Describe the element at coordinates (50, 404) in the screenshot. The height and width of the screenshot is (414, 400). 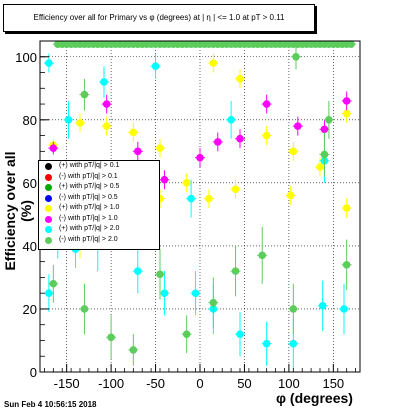
I see `footer-timestamp: Sun Feb 4 10:56:15 2018` at that location.